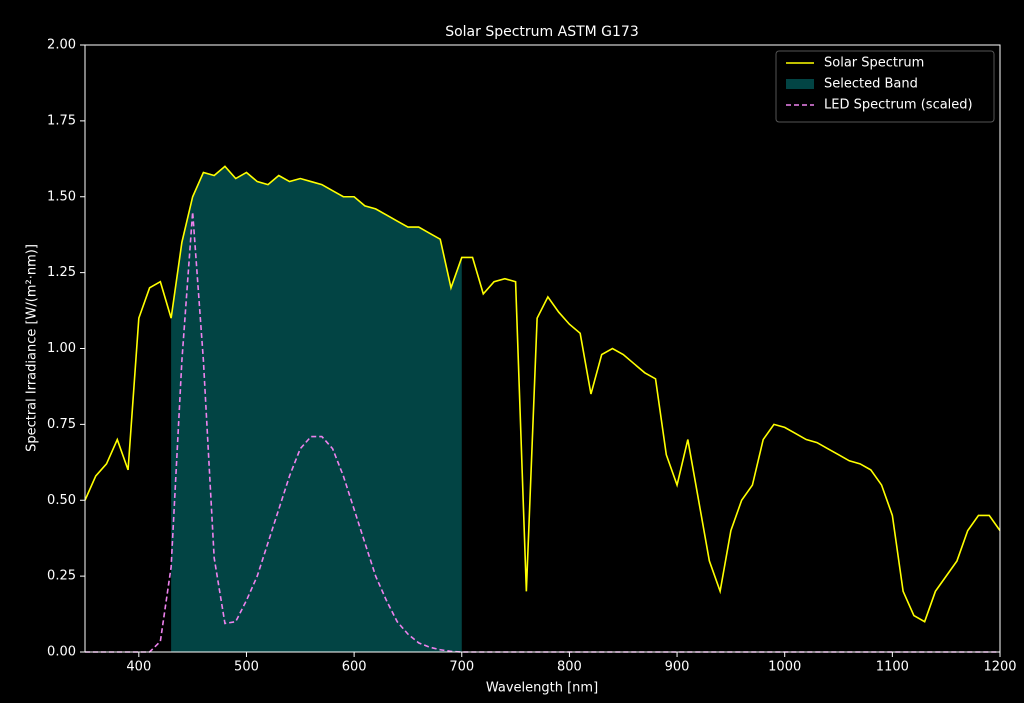 The width and height of the screenshot is (1024, 703). I want to click on x-tick-label: 900, so click(677, 667).